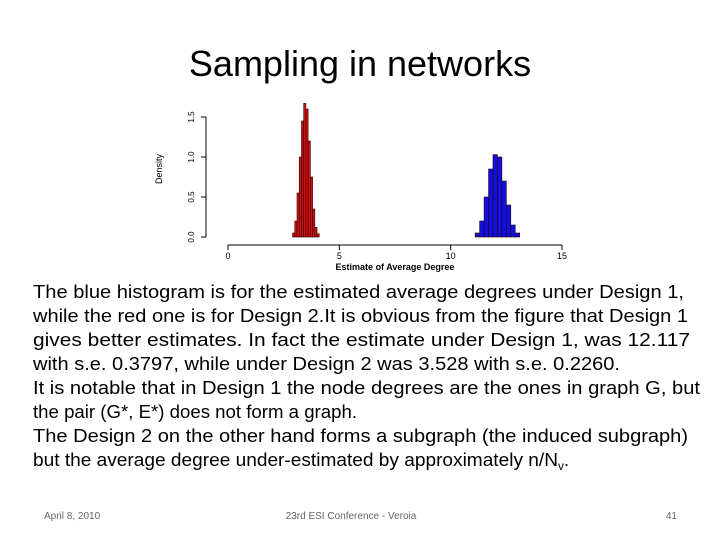  What do you see at coordinates (561, 466) in the screenshot?
I see `subscript: v` at bounding box center [561, 466].